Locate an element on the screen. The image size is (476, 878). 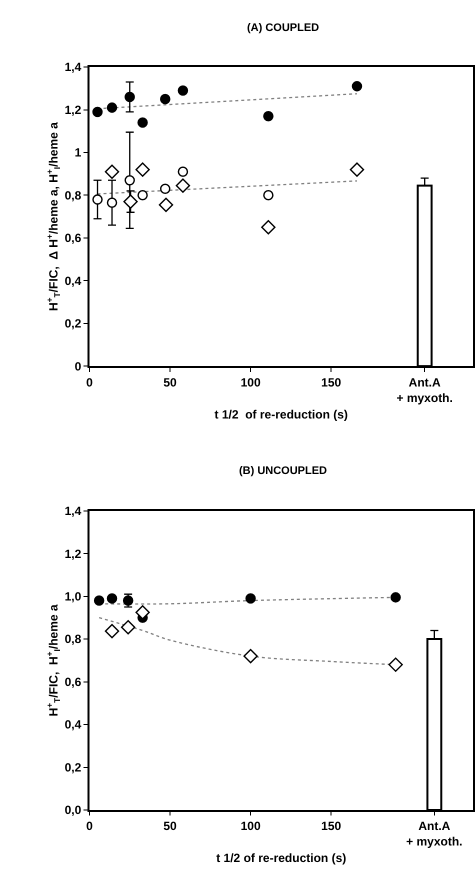
y-tick-label: 0,0 is located at coordinates (73, 810).